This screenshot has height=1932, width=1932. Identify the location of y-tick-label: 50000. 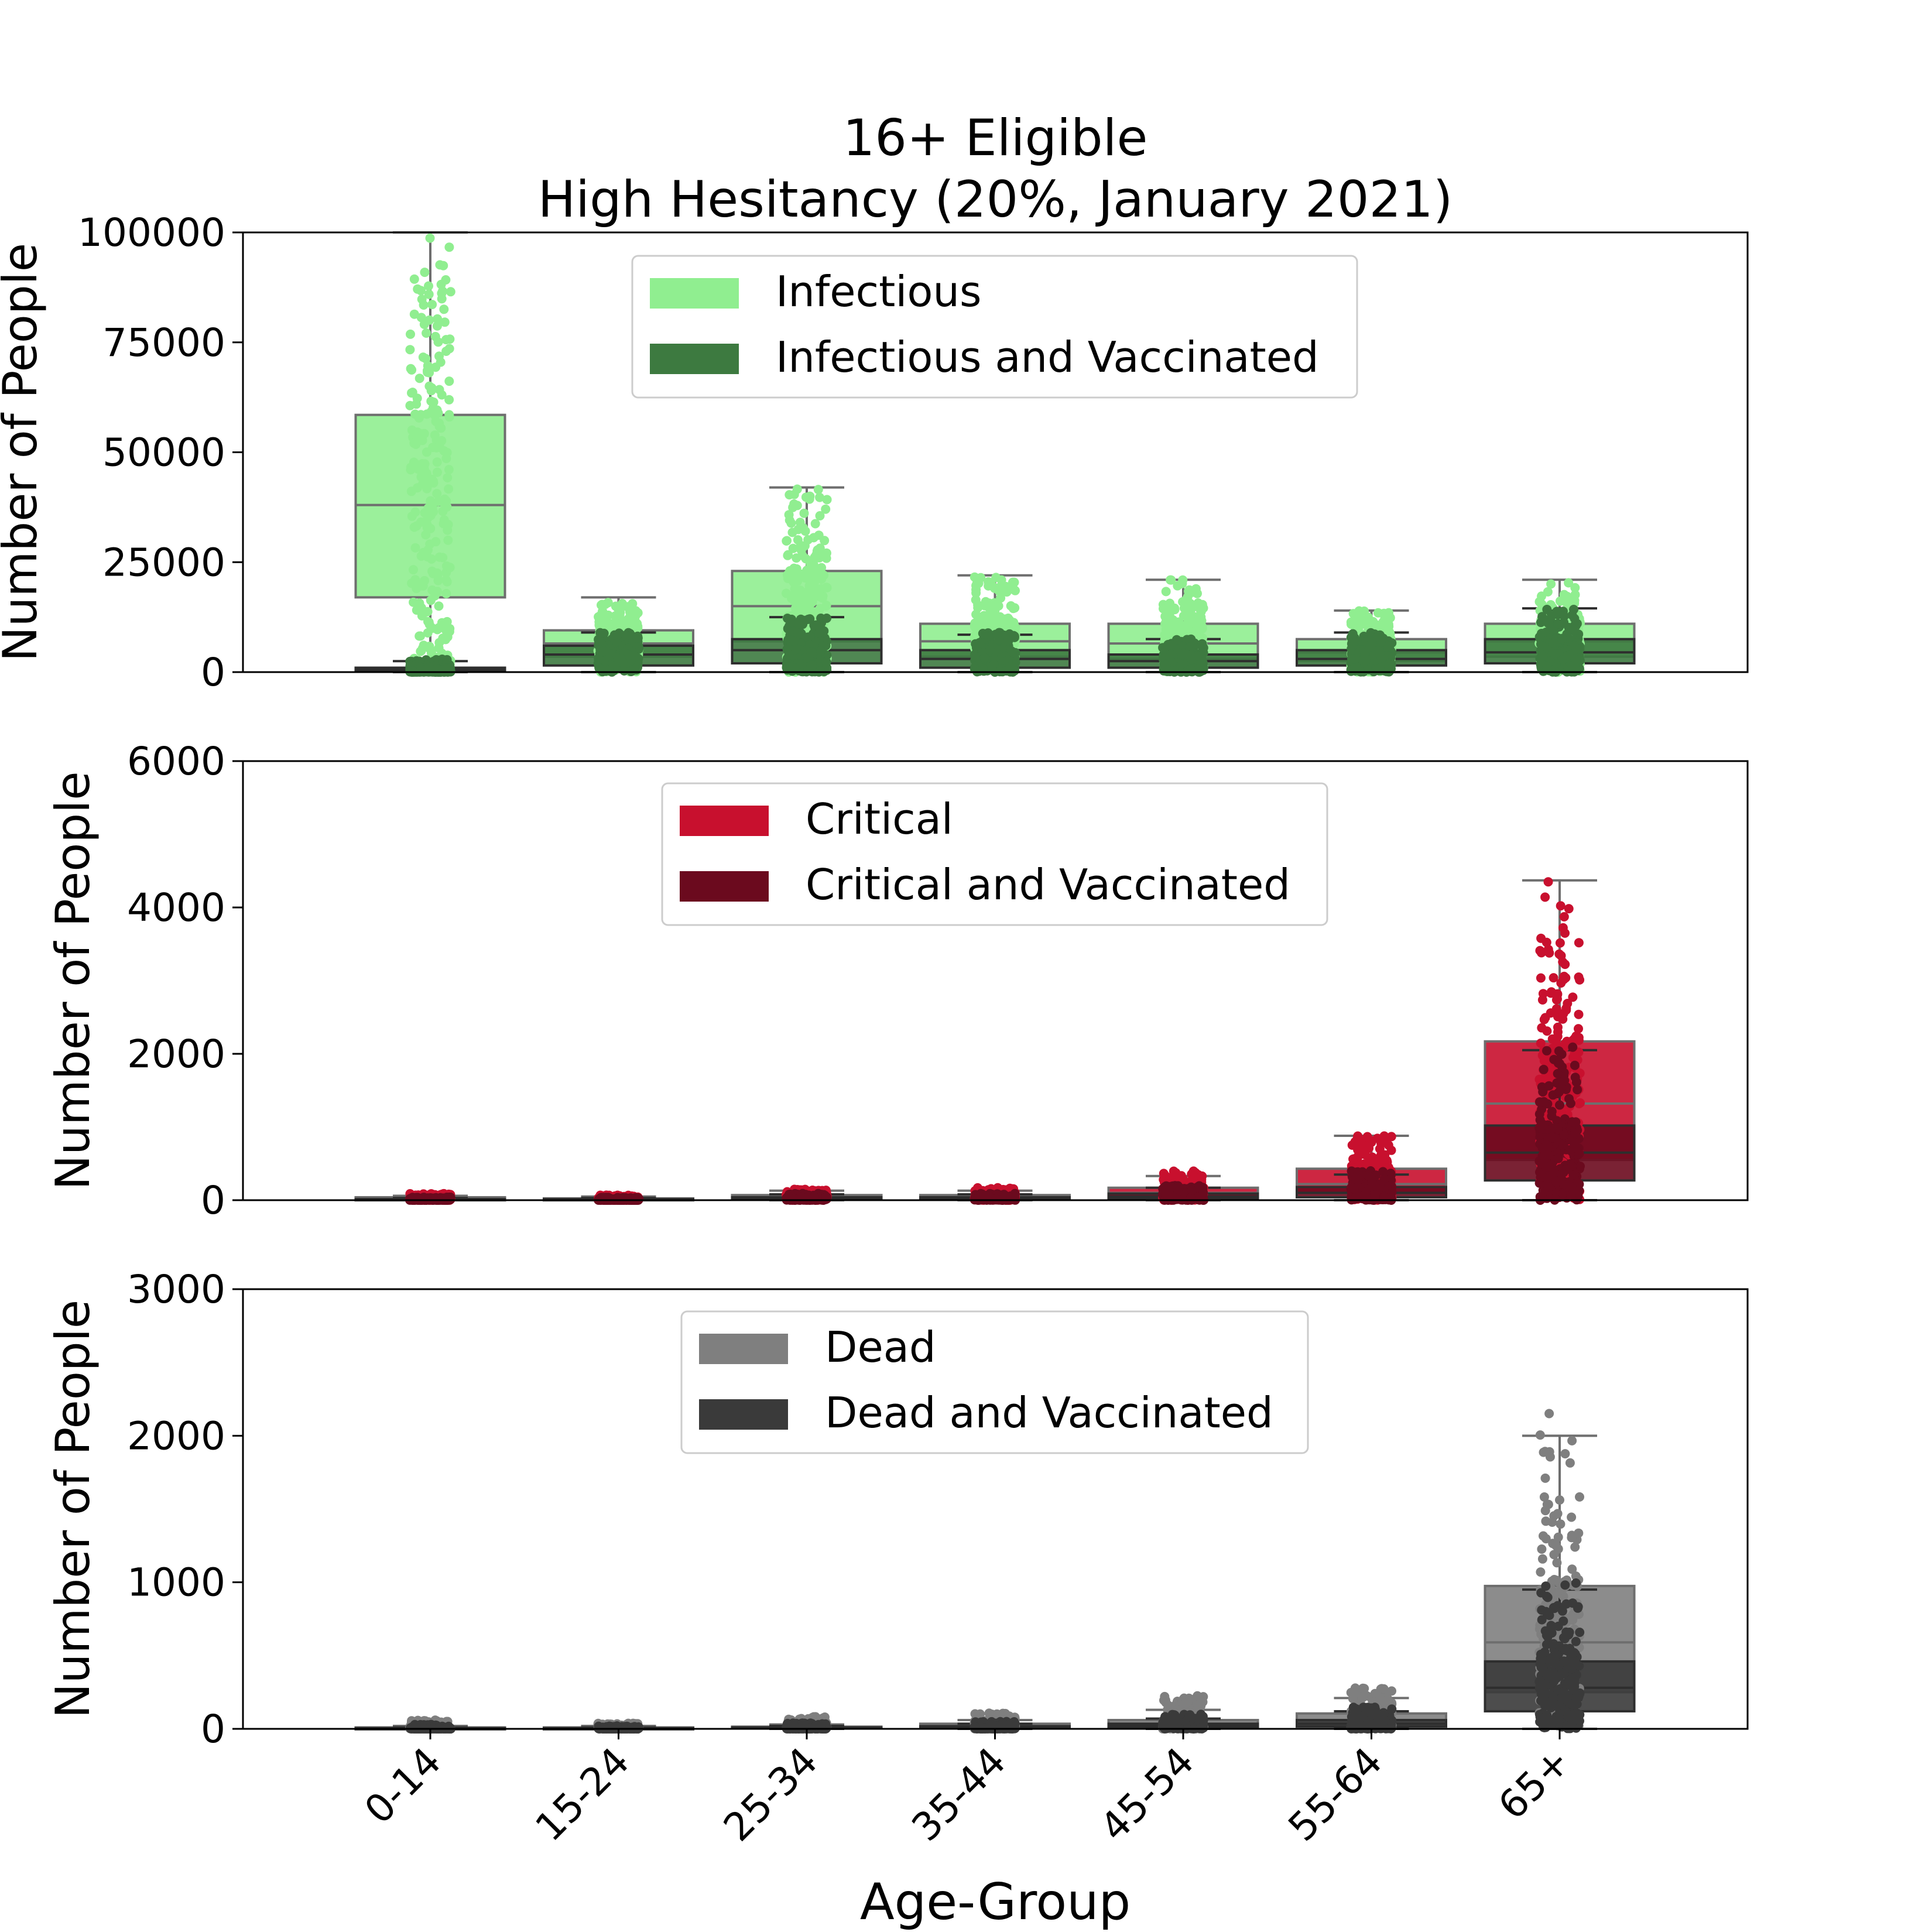
(163, 452).